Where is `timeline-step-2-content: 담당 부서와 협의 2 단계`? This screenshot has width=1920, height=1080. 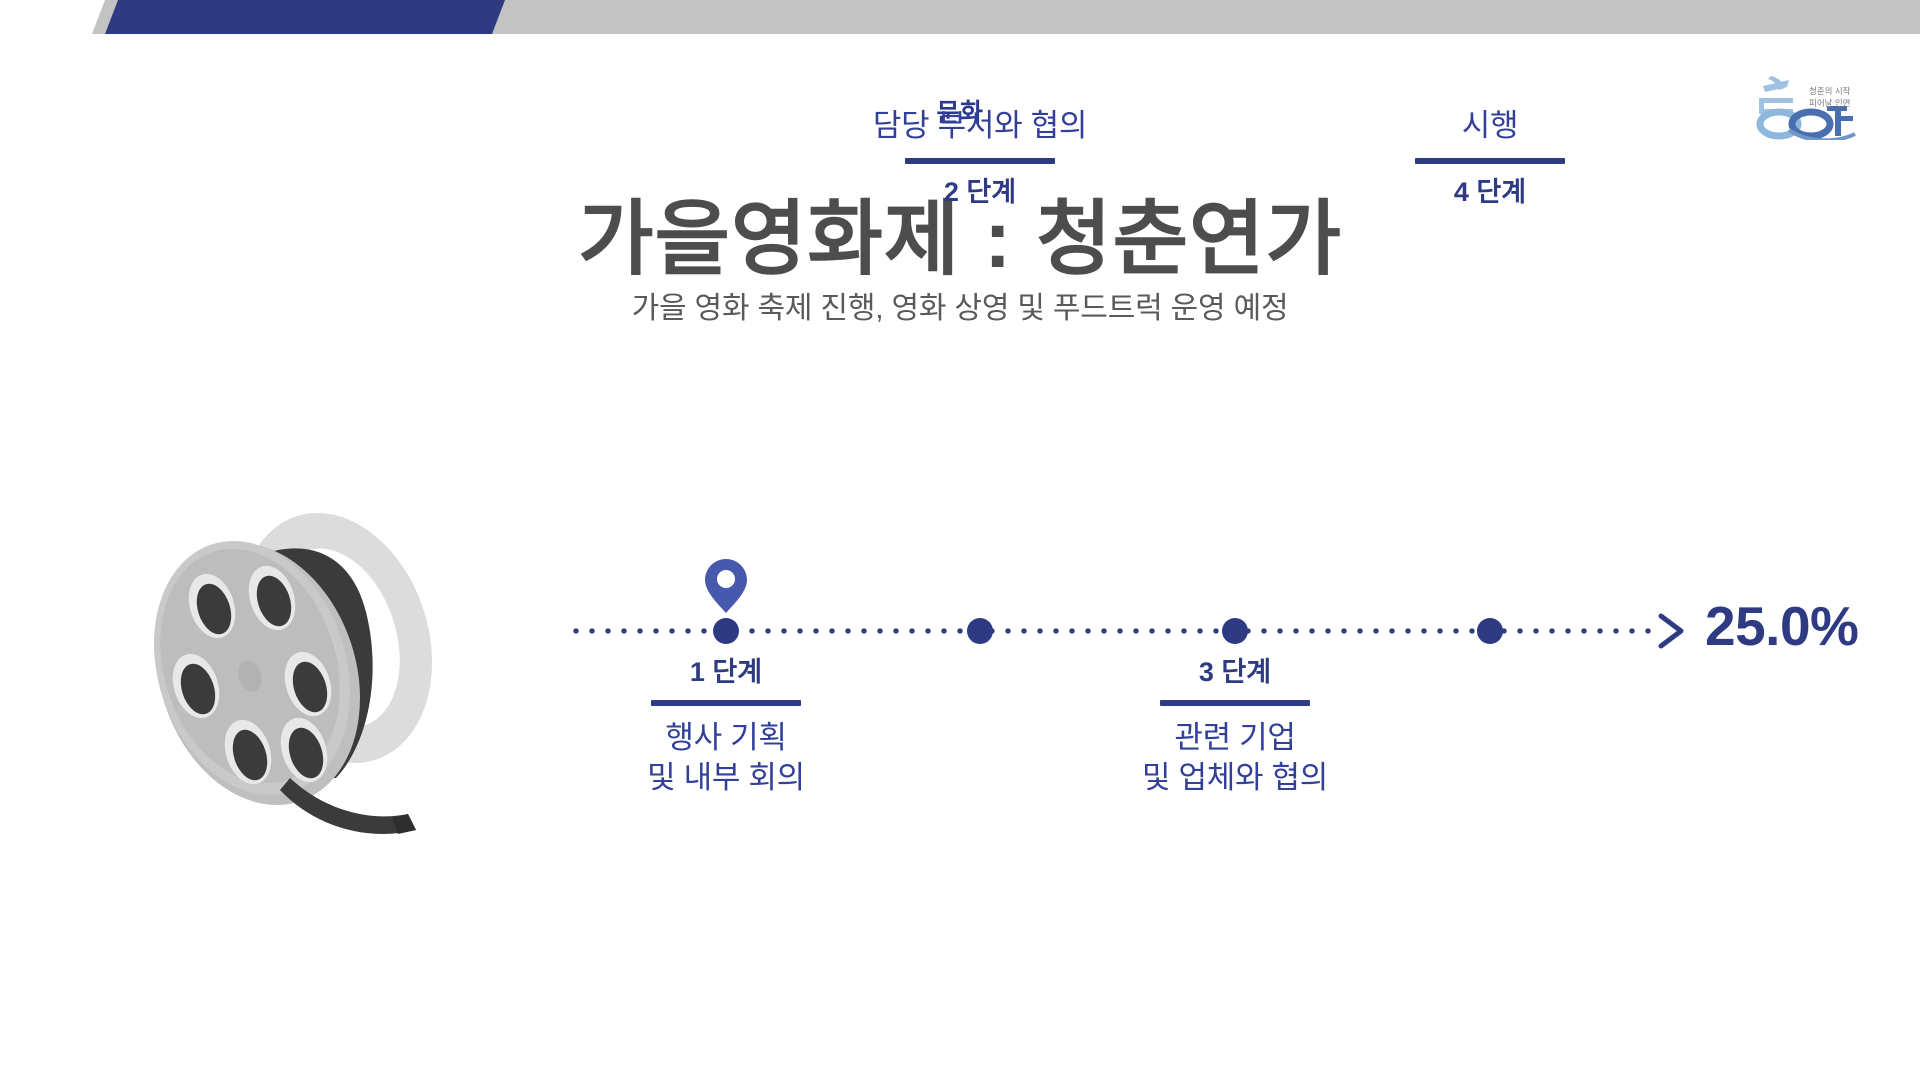 timeline-step-2-content: 담당 부서와 협의 2 단계 is located at coordinates (980, 157).